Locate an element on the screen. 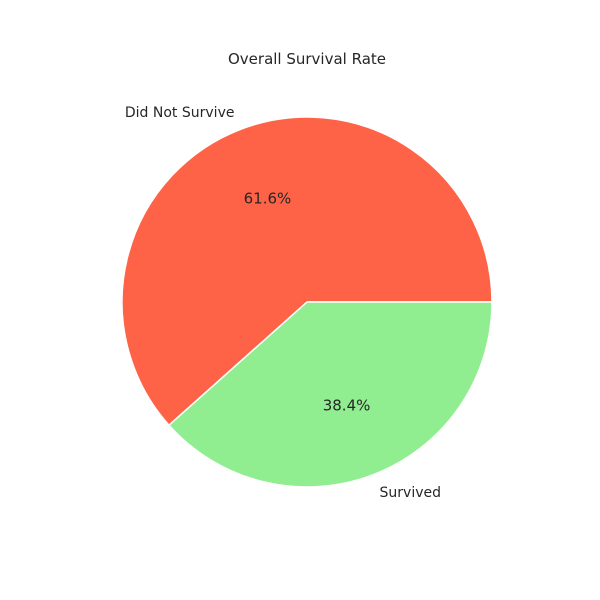 The width and height of the screenshot is (600, 600). slice-label-did-not-survive: Did Not Survive is located at coordinates (180, 113).